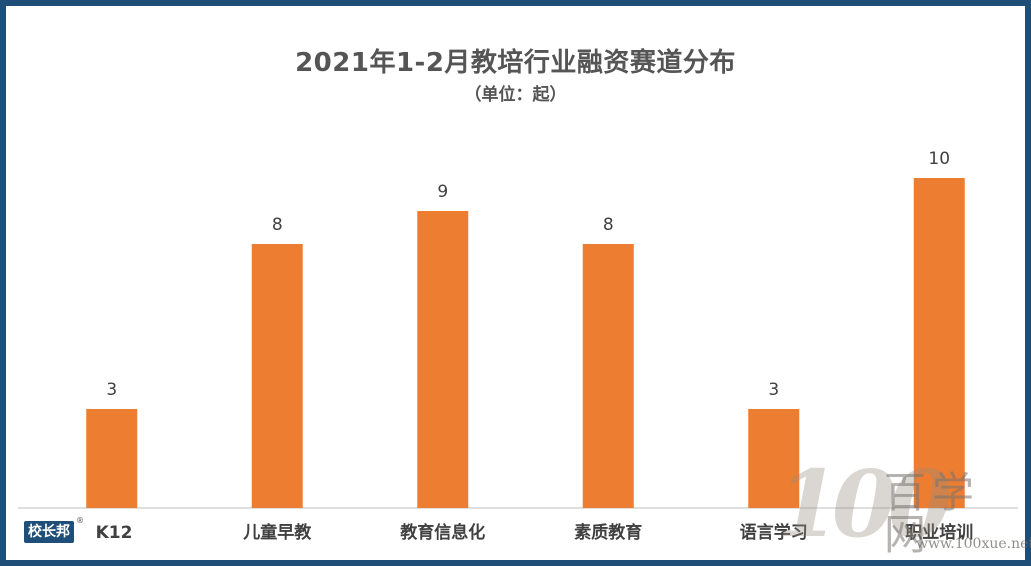 The height and width of the screenshot is (566, 1031). I want to click on chart-subtitle: （单位：起）, so click(515, 95).